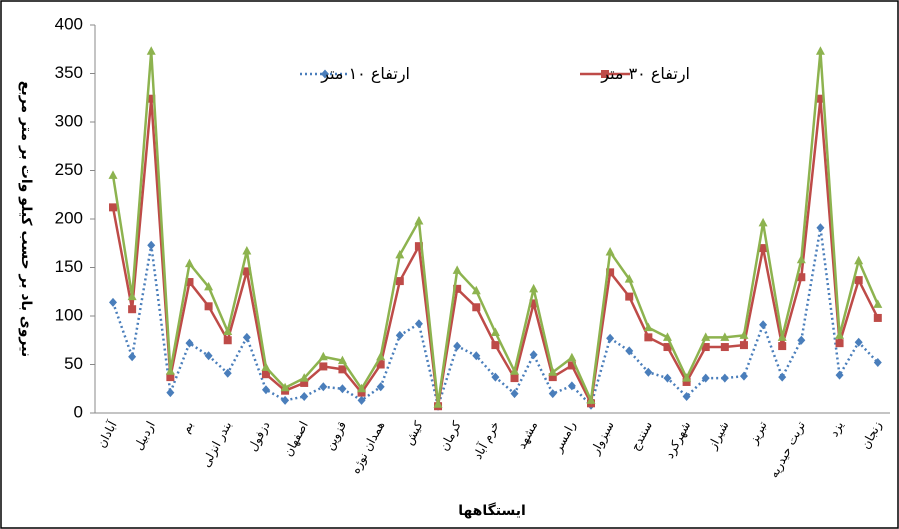 This screenshot has height=529, width=899. Describe the element at coordinates (69, 314) in the screenshot. I see `y-tick-label: 100` at that location.